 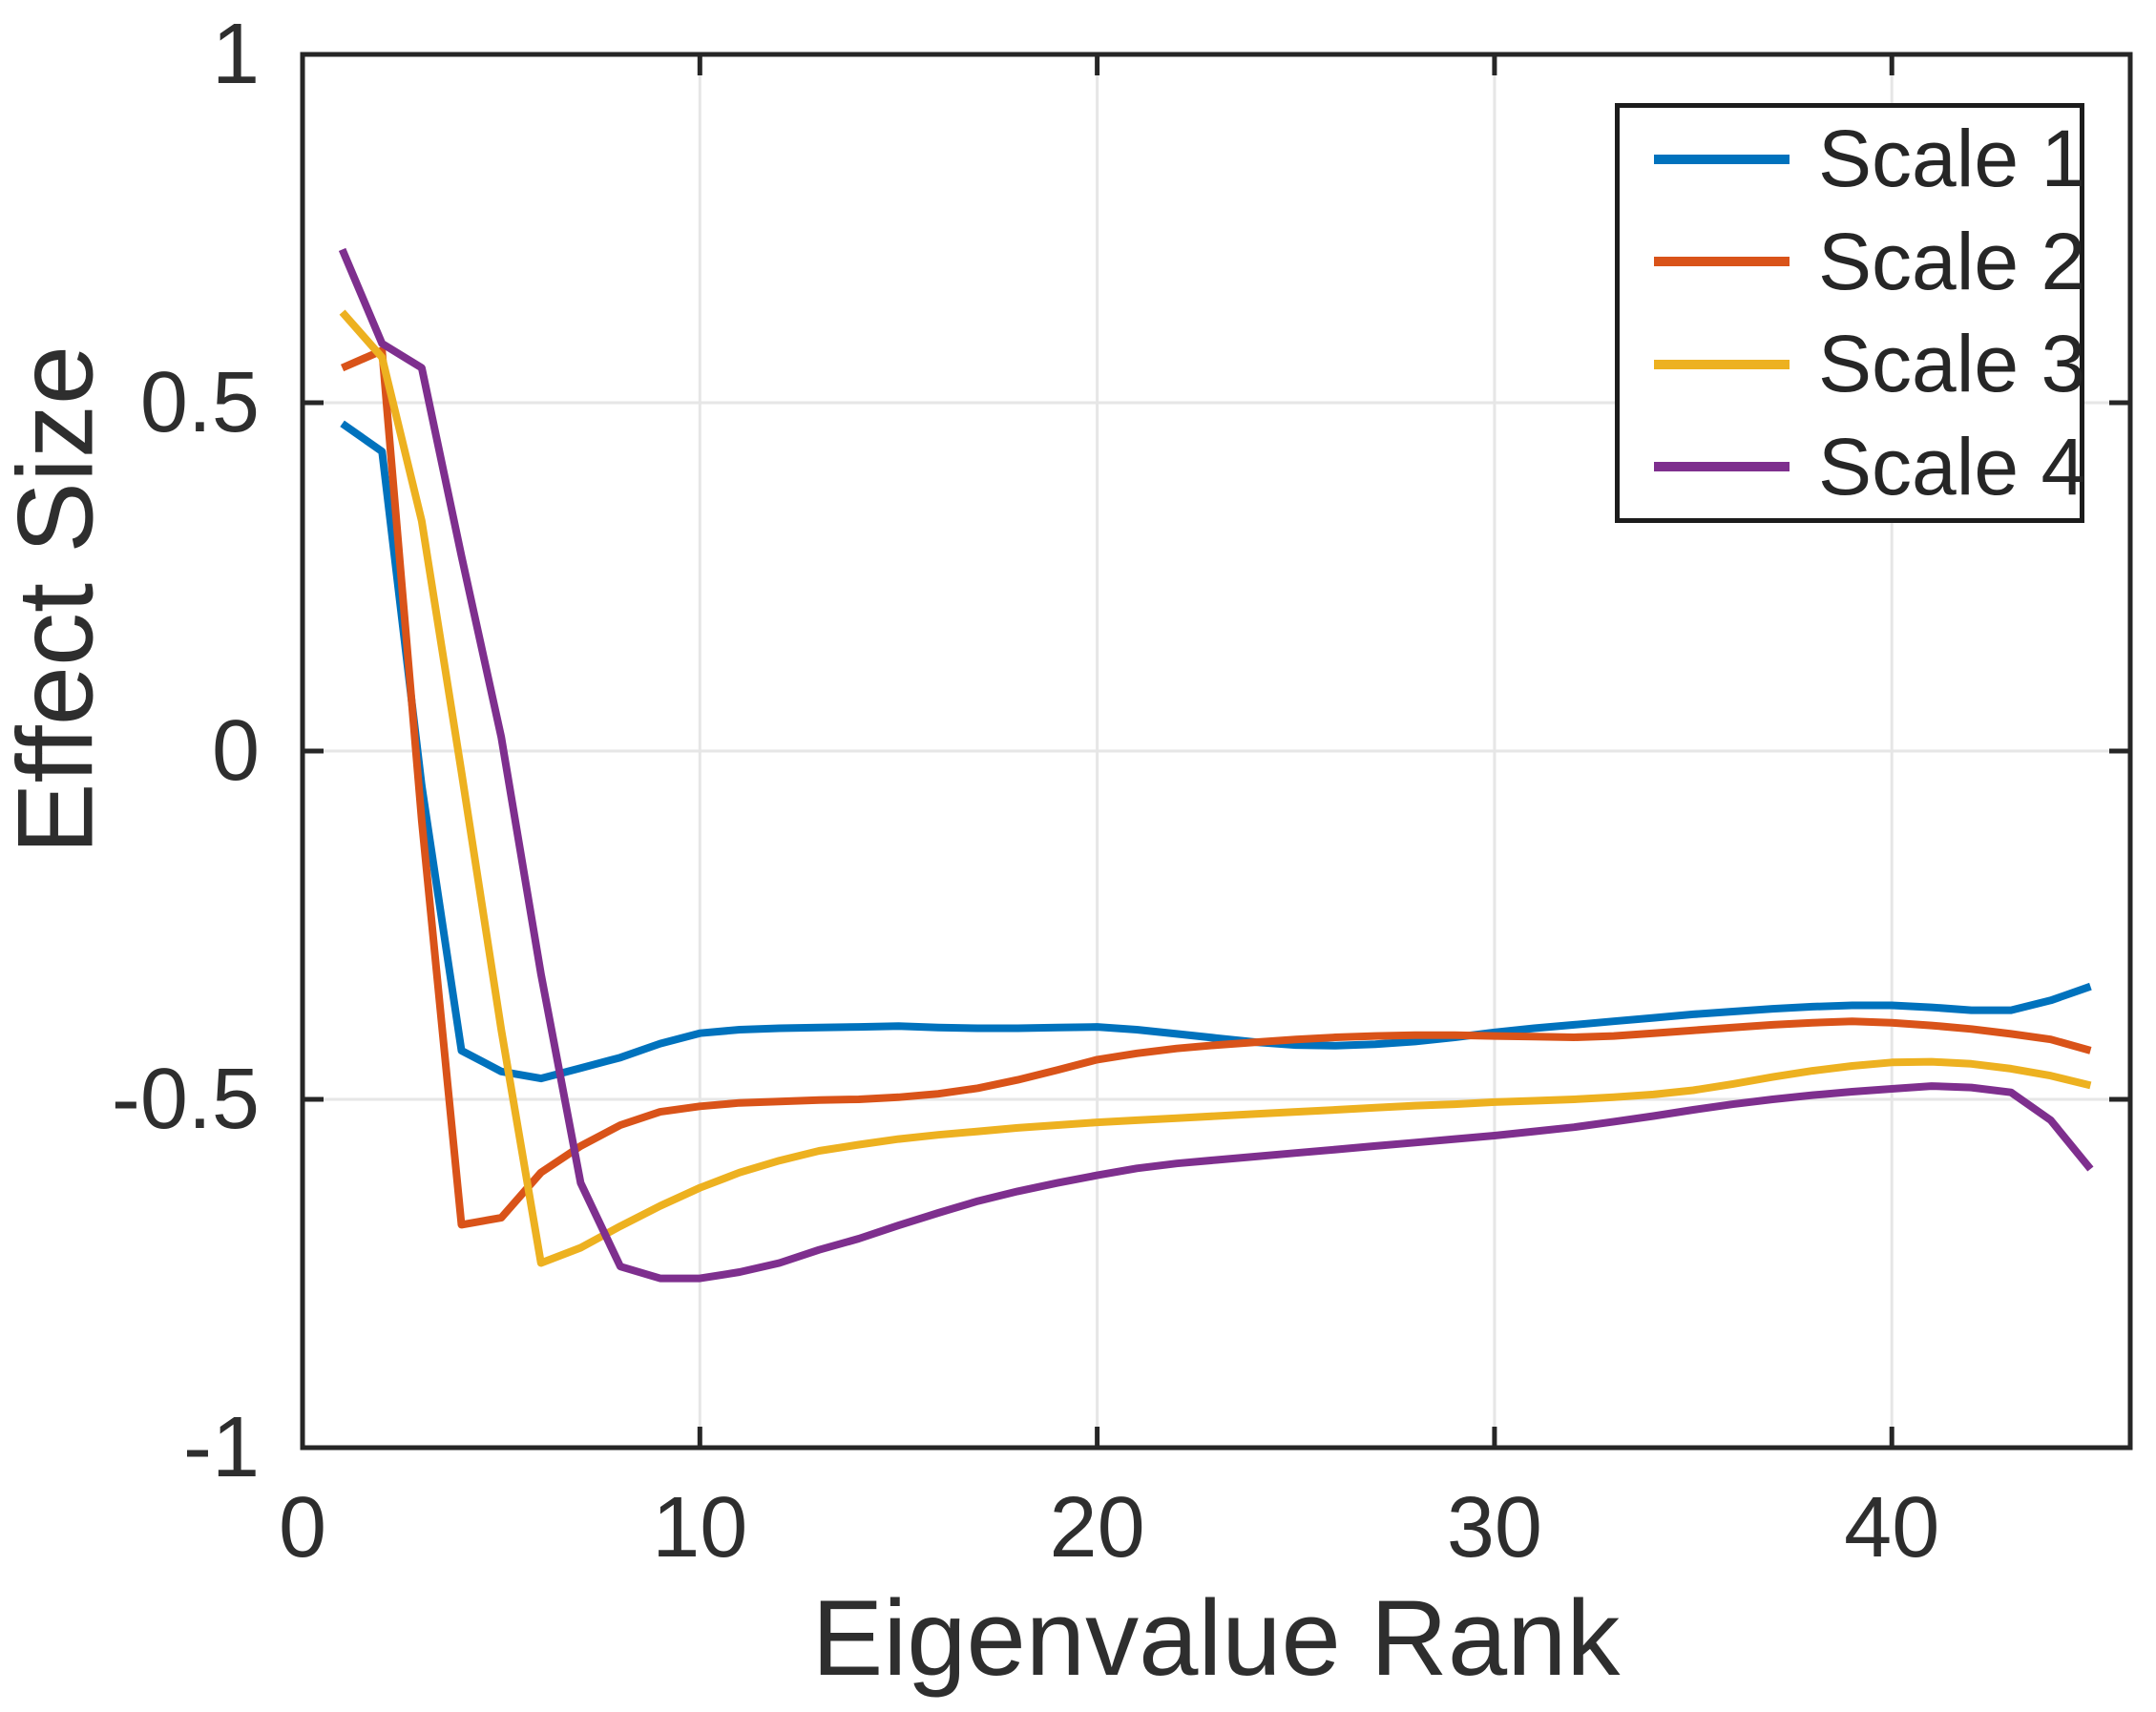 I want to click on y-tick-label: -1, so click(x=221, y=1448).